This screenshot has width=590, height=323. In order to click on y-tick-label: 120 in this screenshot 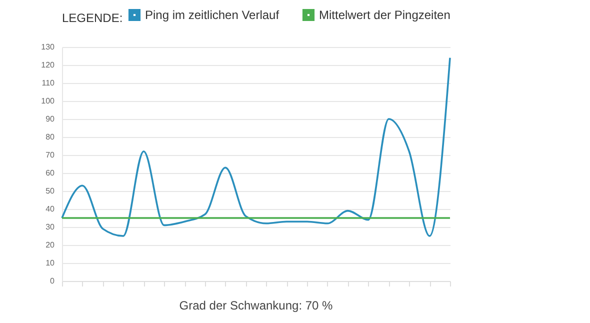, I will do `click(48, 65)`.